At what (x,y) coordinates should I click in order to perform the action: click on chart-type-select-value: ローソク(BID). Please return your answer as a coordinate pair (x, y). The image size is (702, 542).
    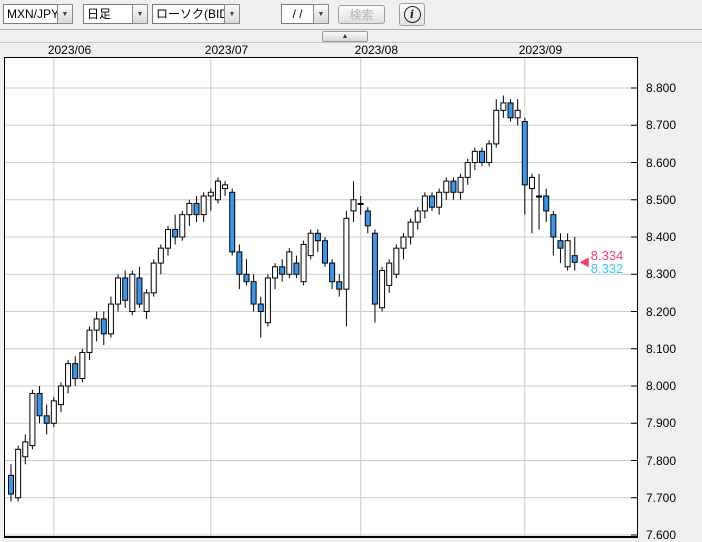
    Looking at the image, I should click on (188, 14).